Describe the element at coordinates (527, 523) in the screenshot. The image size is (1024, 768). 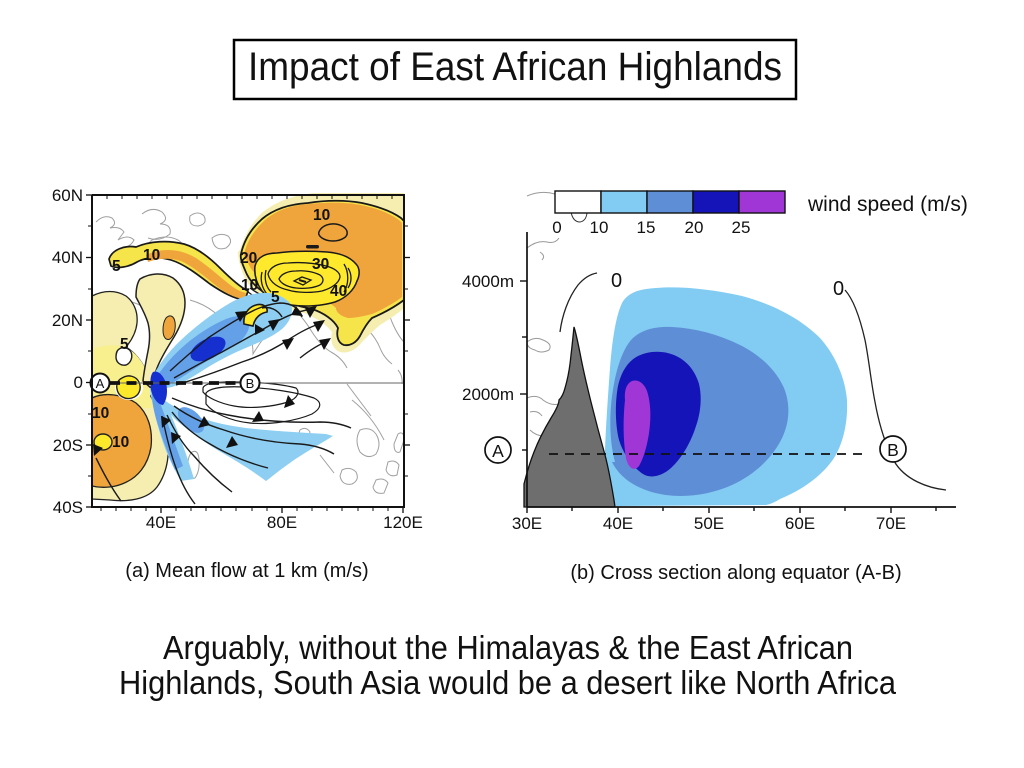
I see `svg-text: 30E` at that location.